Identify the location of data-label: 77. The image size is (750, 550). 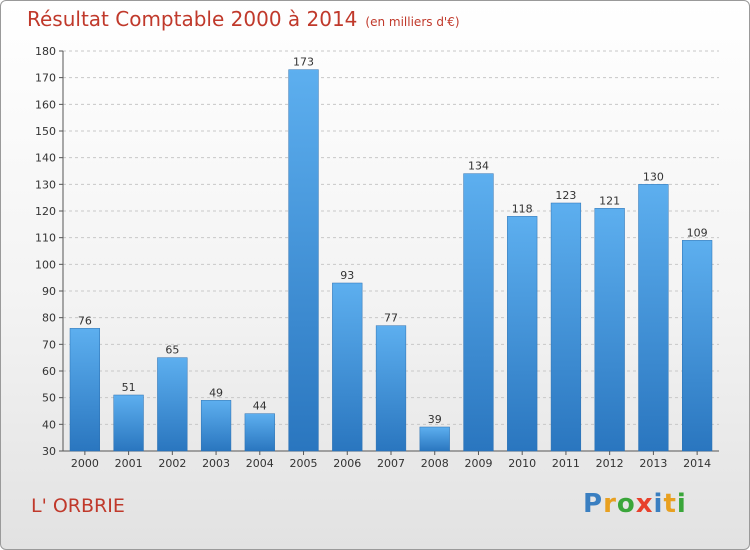
(391, 318).